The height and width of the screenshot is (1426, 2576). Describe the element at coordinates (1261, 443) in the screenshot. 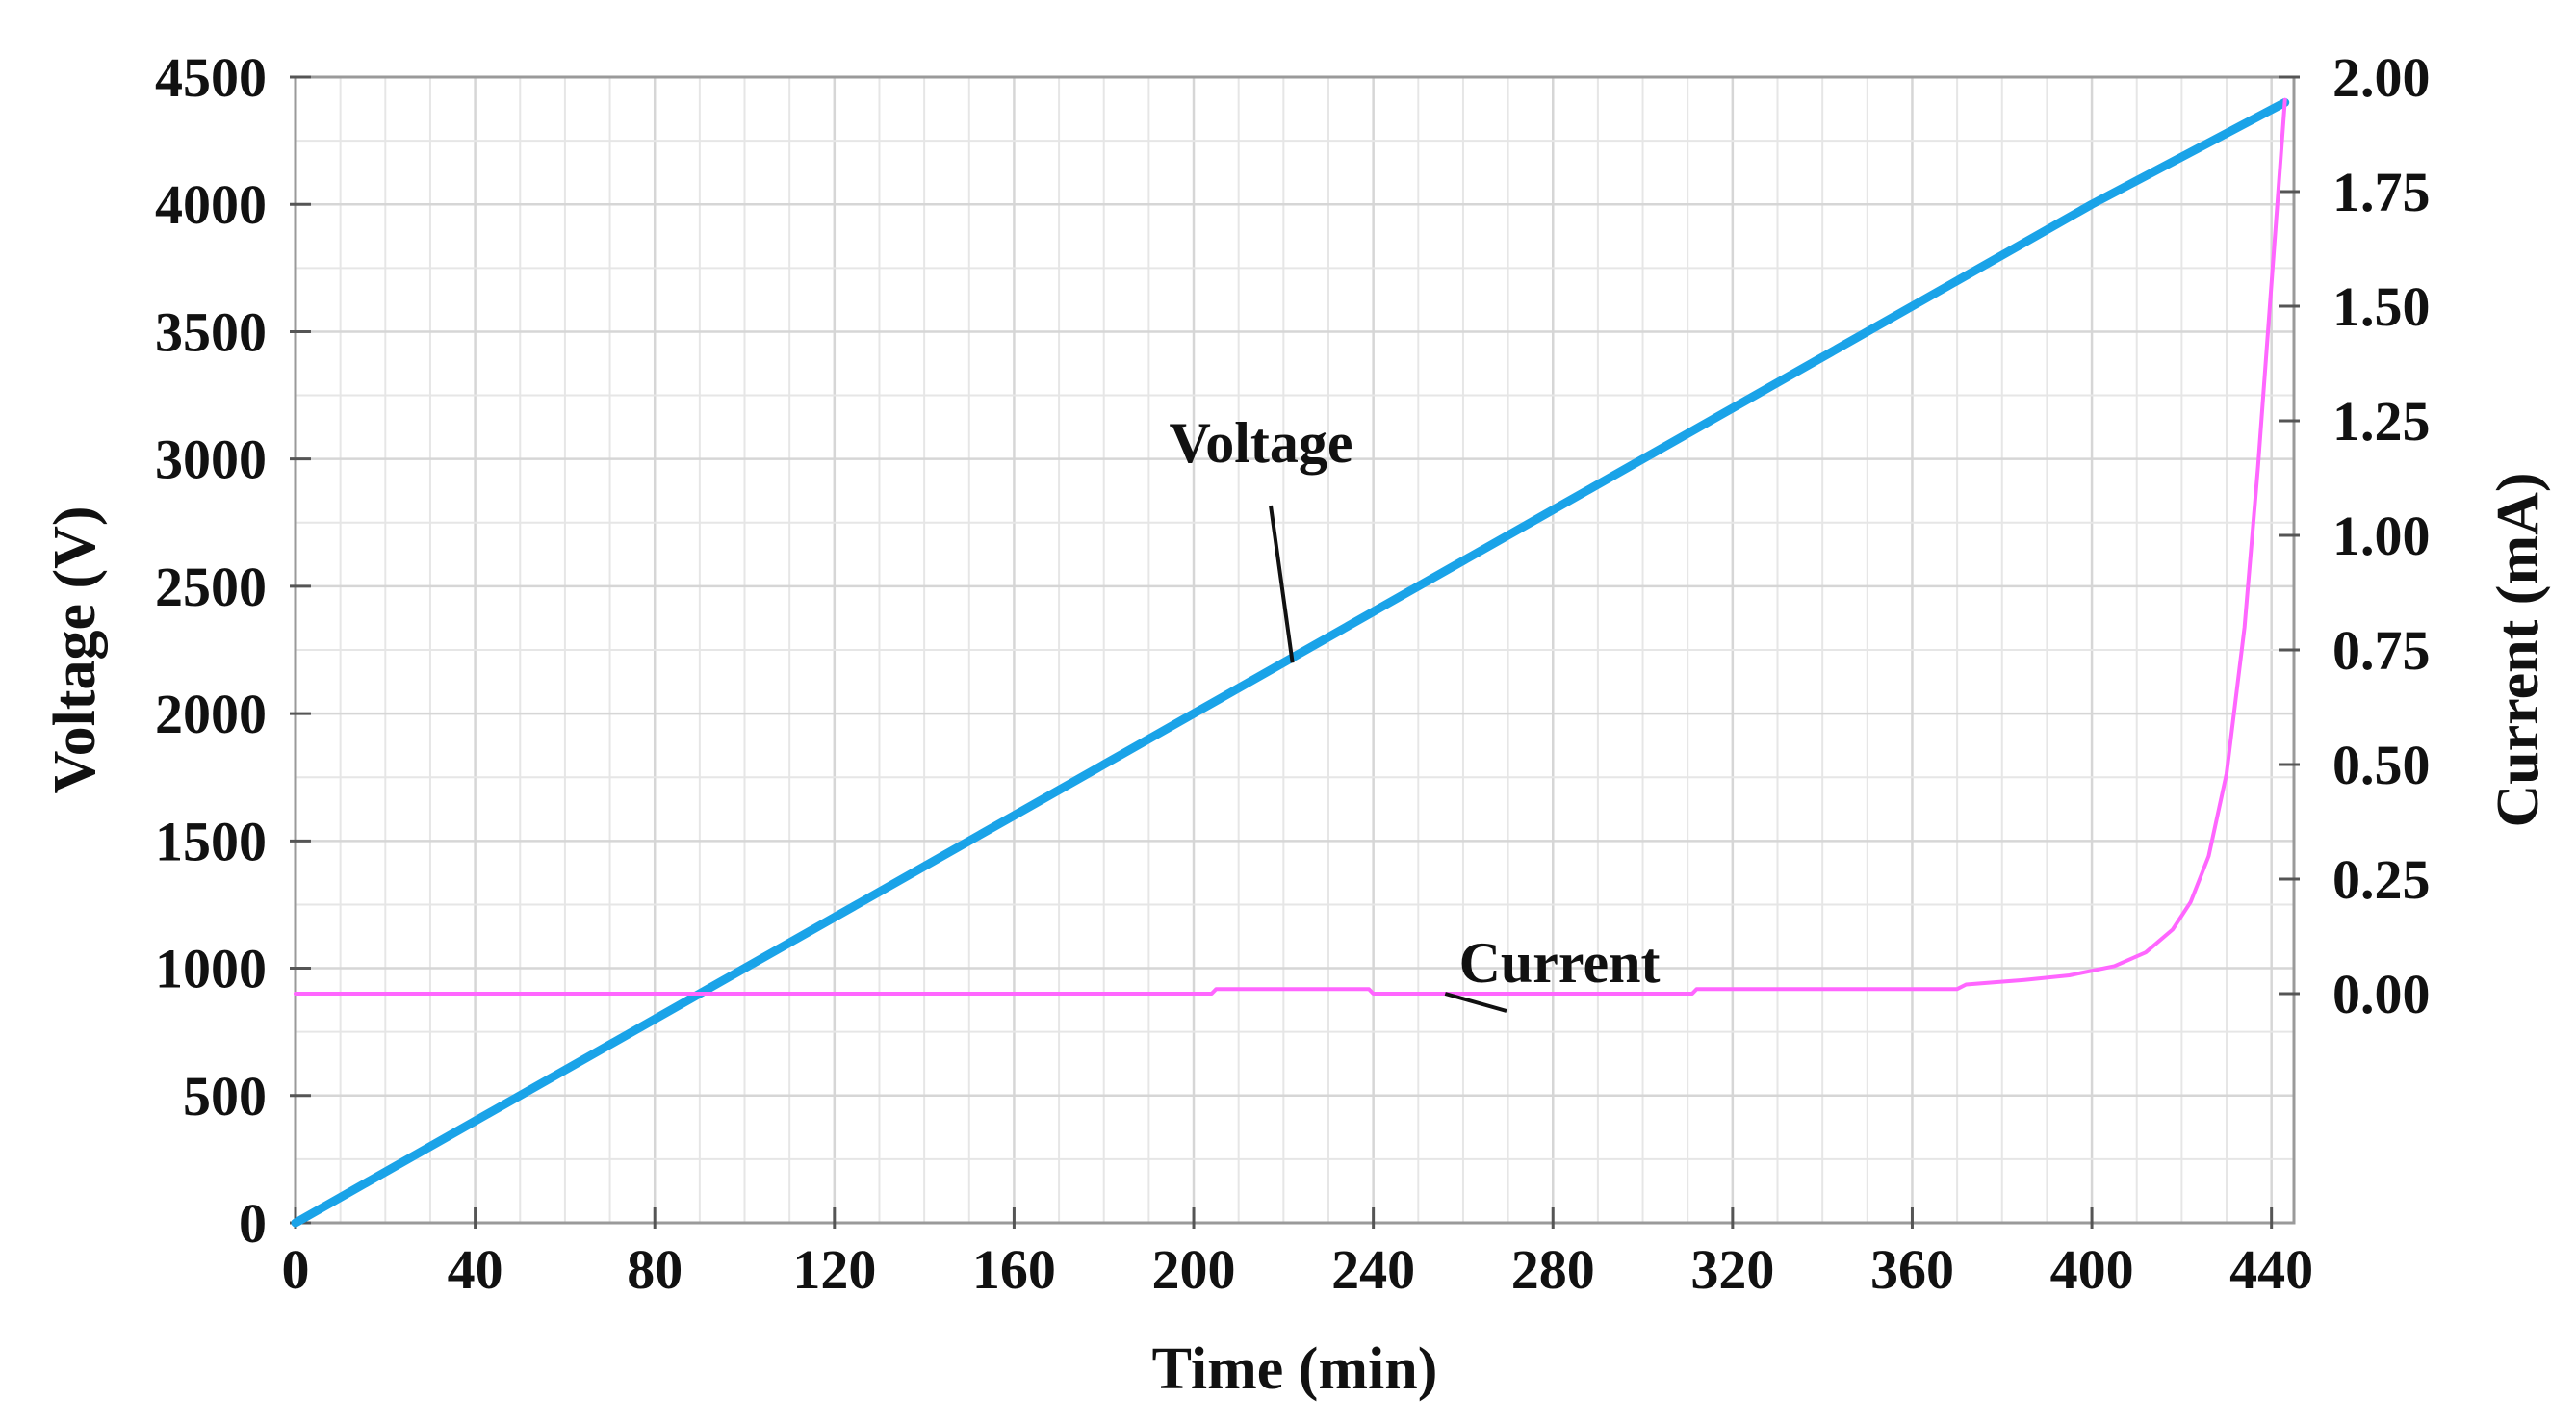

I see `annotation-label-voltage: Voltage` at that location.